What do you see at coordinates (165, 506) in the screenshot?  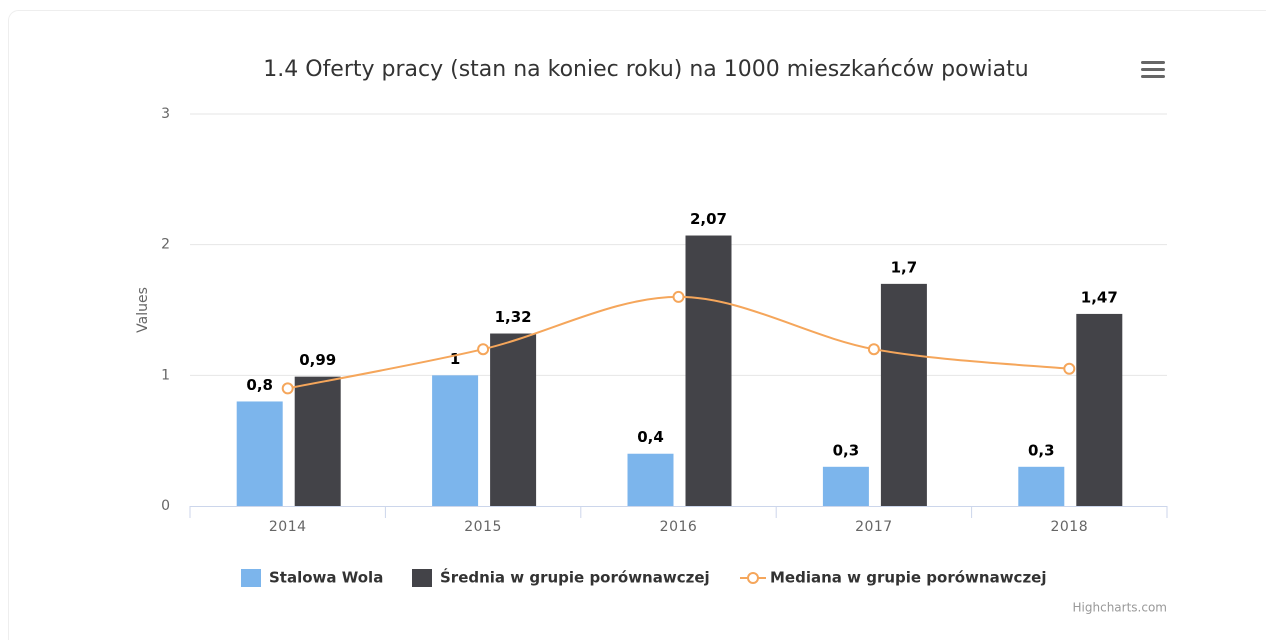 I see `y-tick-label: 0` at bounding box center [165, 506].